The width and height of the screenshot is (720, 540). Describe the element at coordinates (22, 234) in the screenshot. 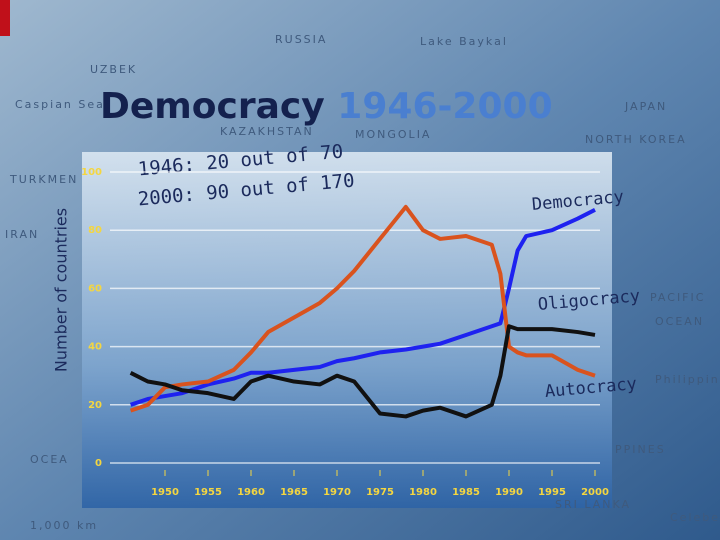

I see `map-label: IRAN` at that location.